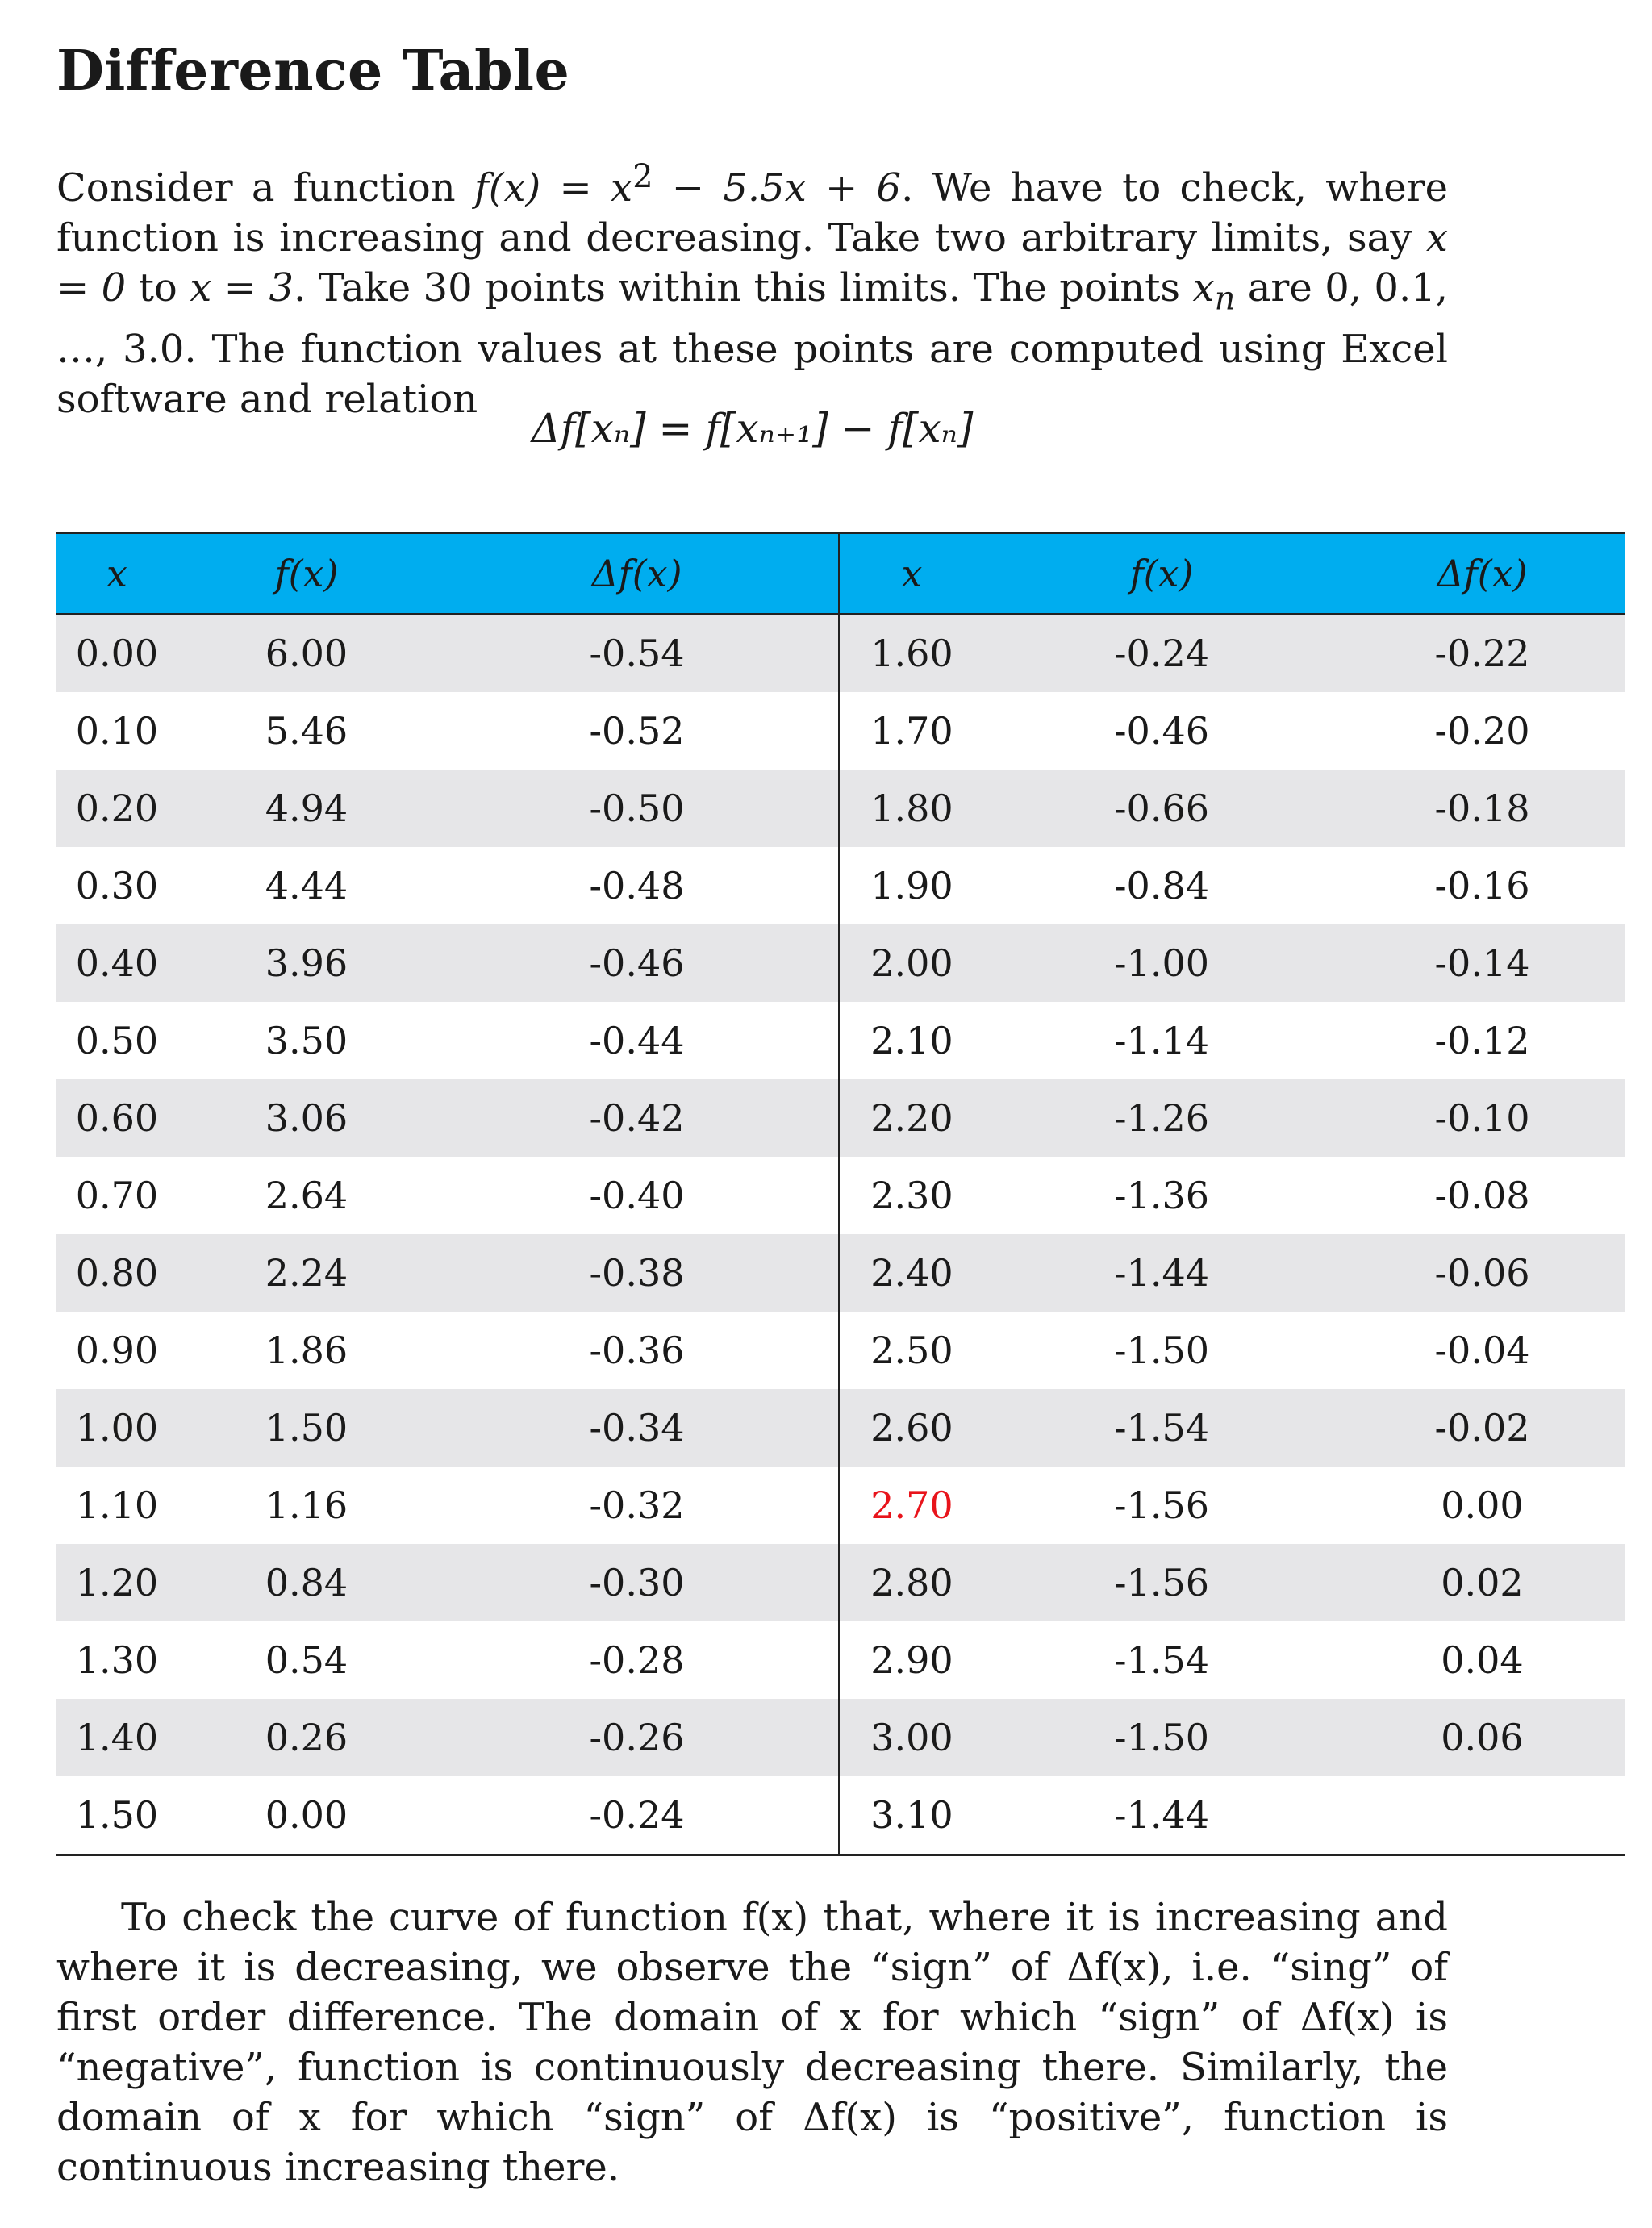 Image resolution: width=1652 pixels, height=2228 pixels. I want to click on table-cell, so click(1482, 1816).